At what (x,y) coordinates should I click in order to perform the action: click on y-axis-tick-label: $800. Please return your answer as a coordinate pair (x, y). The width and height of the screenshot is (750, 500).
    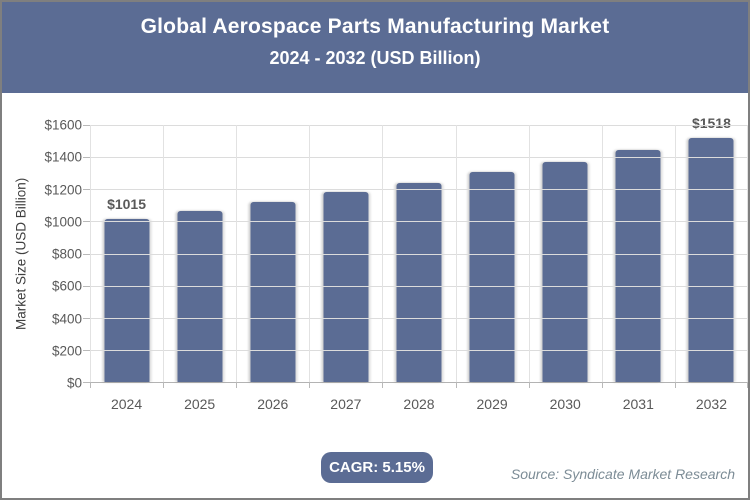
    Looking at the image, I should click on (66, 254).